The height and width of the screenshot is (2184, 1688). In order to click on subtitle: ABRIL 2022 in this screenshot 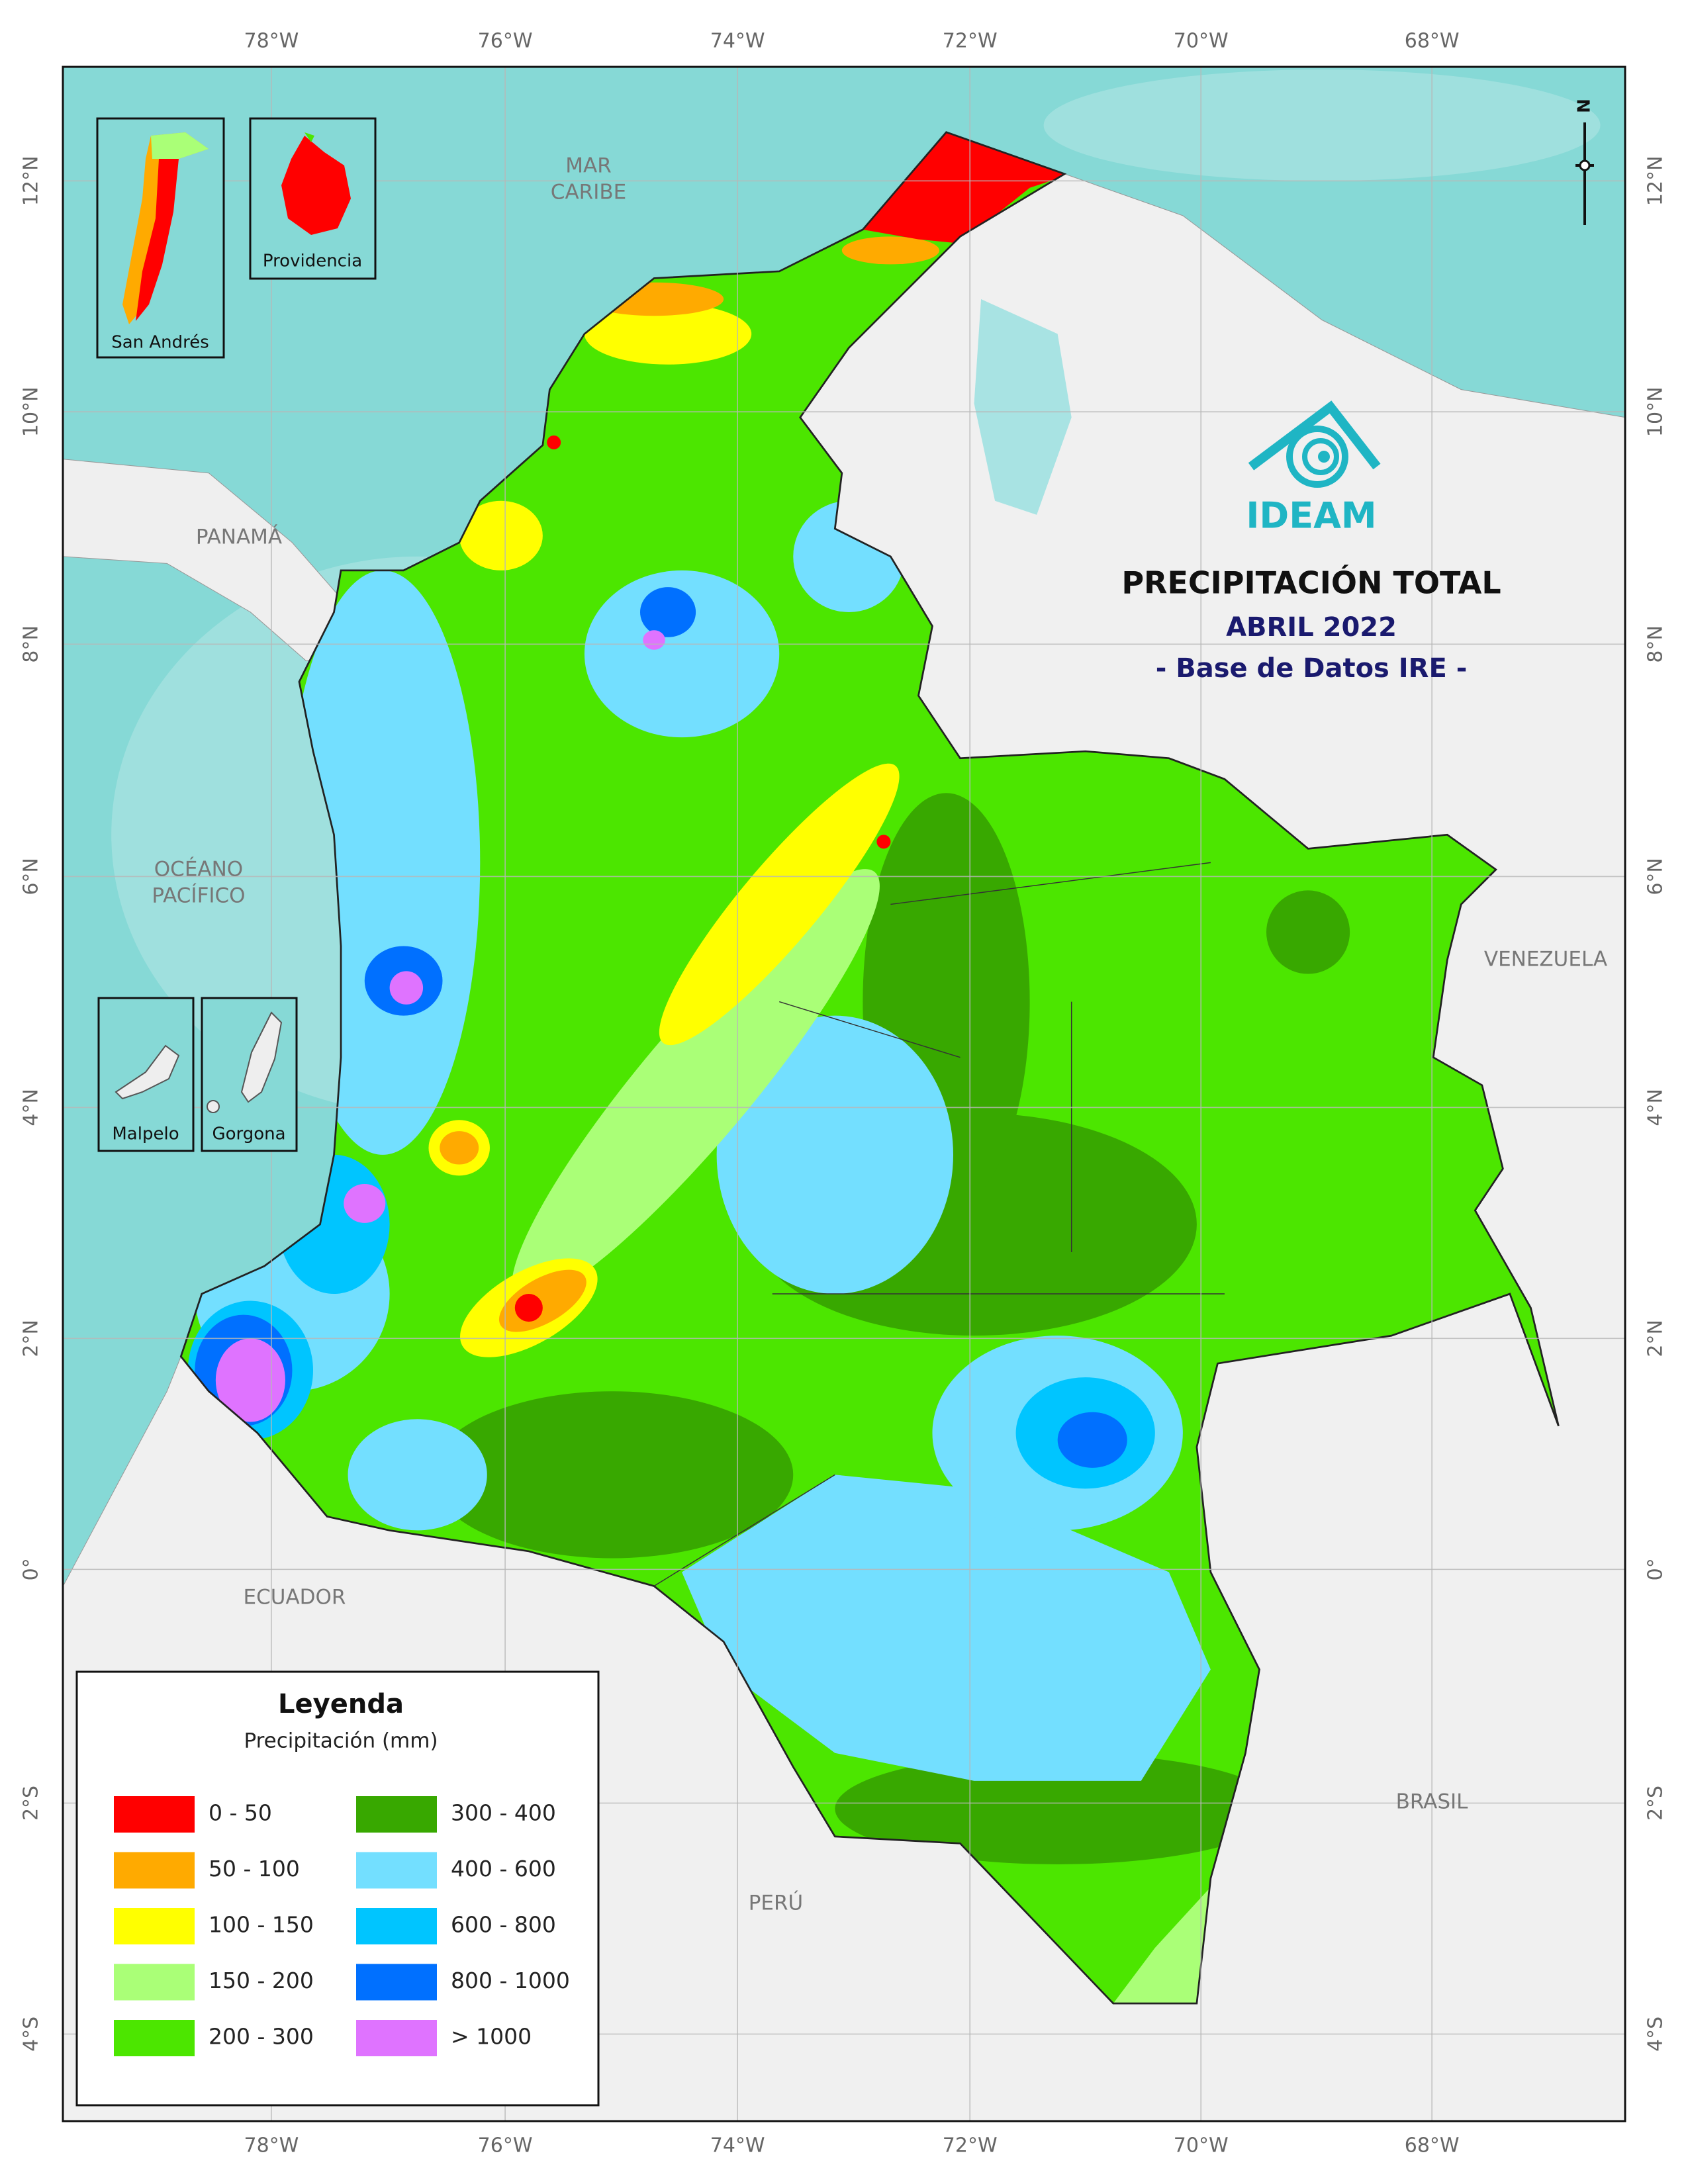, I will do `click(1311, 627)`.